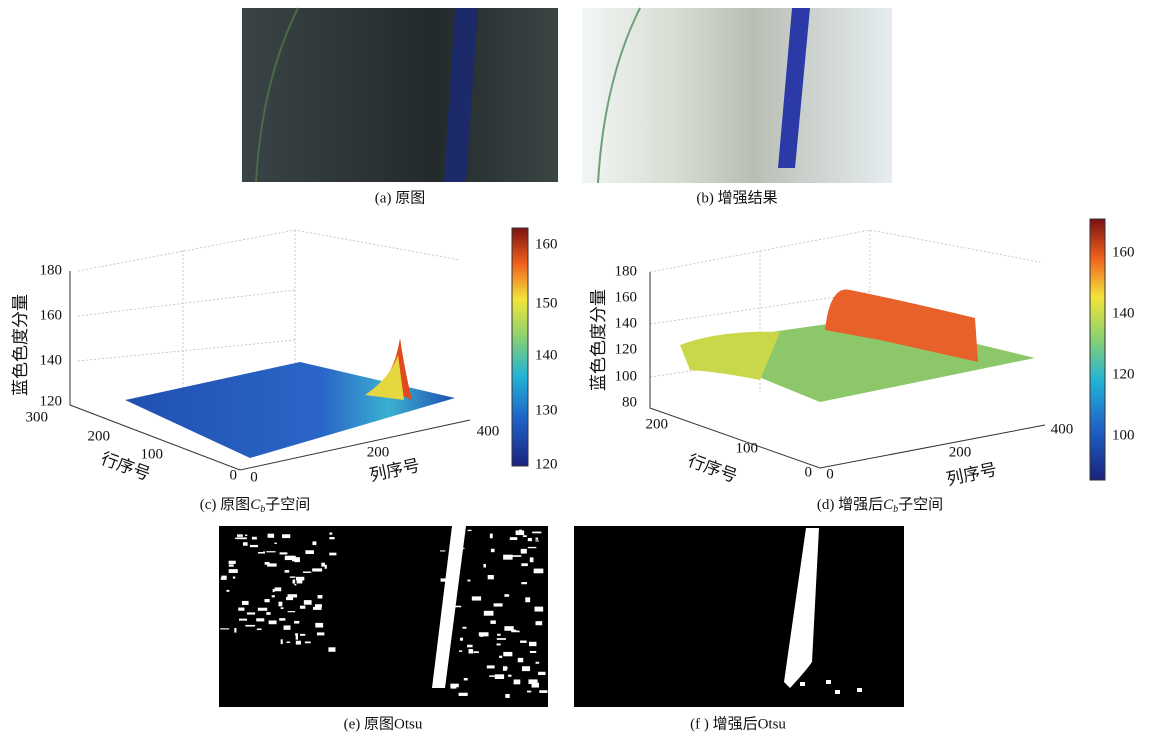  Describe the element at coordinates (736, 197) in the screenshot. I see `caption: (b) 增强结果` at that location.